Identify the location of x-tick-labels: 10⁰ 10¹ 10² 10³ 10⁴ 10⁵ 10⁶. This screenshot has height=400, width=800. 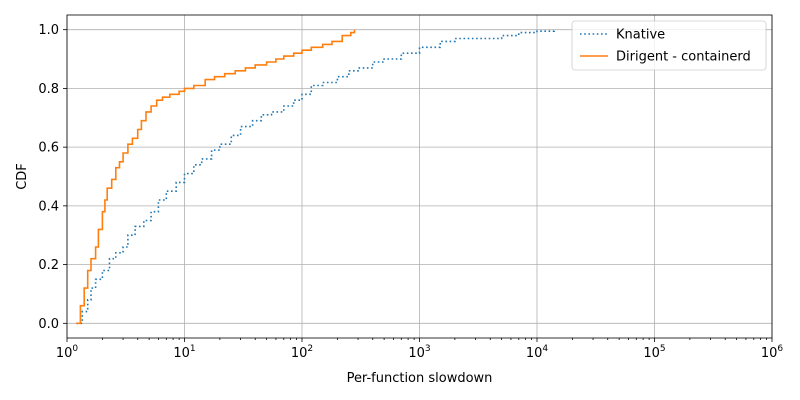
(420, 352).